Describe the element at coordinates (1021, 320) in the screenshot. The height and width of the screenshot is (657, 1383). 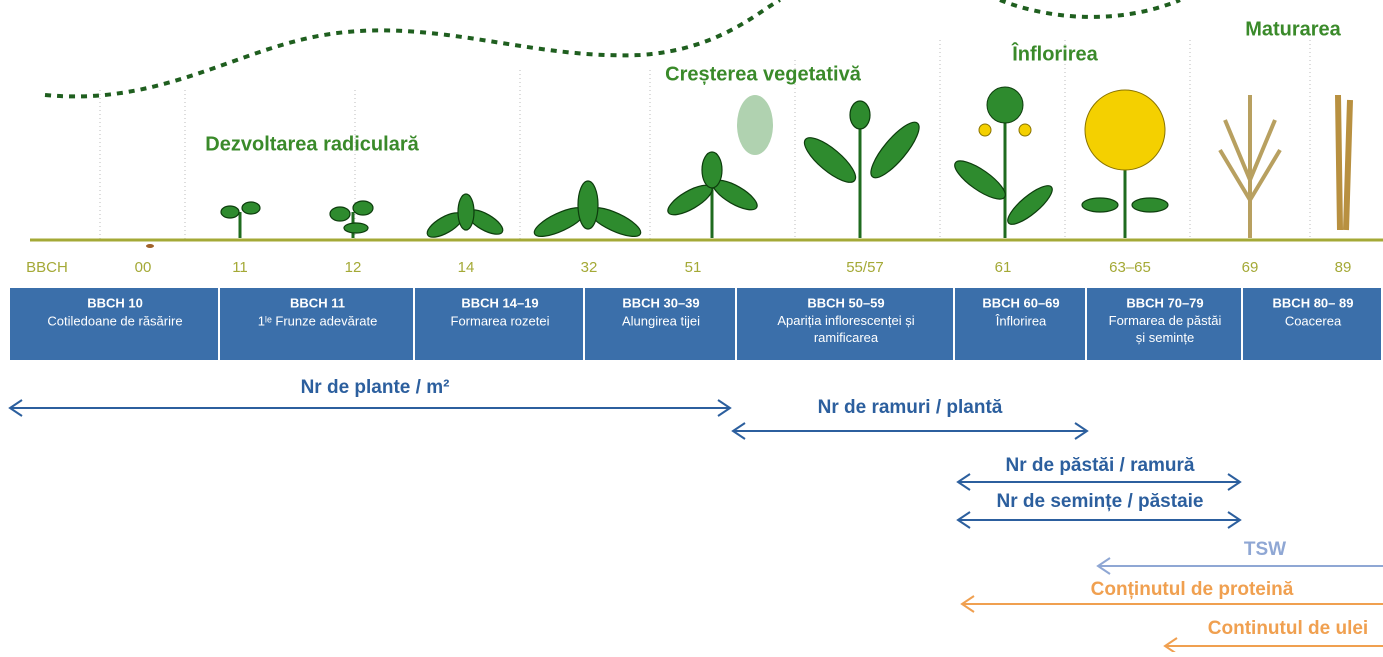
I see `stage-label: Înflorirea` at that location.